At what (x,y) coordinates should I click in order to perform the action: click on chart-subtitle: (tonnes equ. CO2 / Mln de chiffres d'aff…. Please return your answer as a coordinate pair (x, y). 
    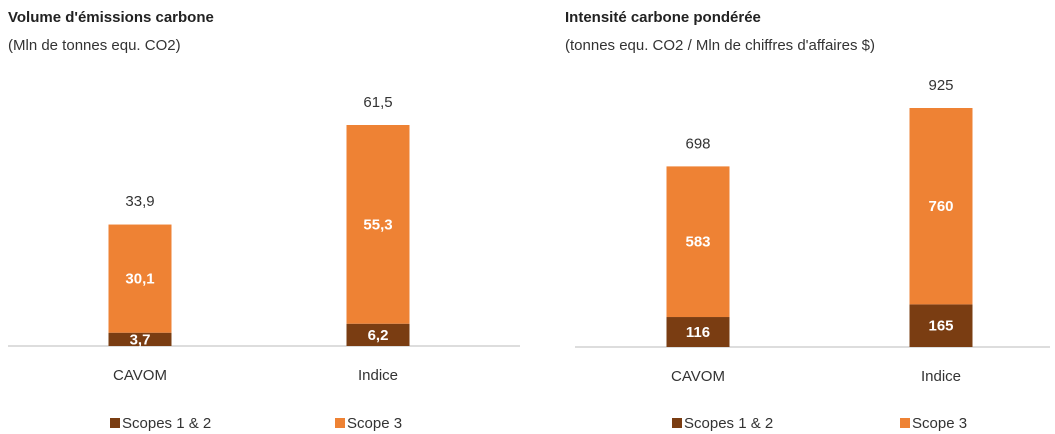
    Looking at the image, I should click on (720, 45).